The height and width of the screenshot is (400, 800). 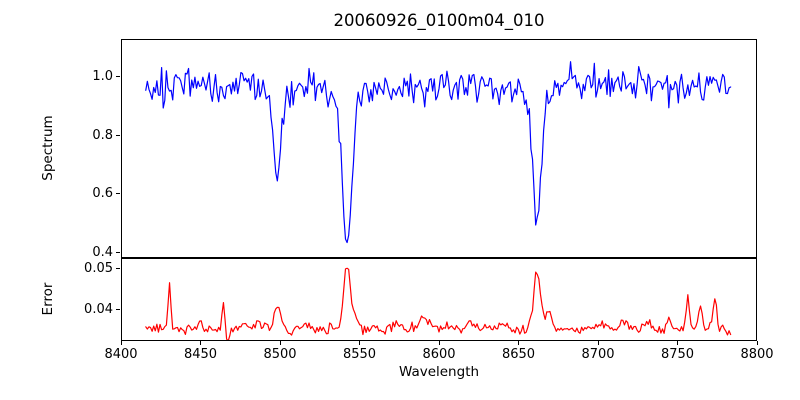 What do you see at coordinates (677, 354) in the screenshot?
I see `x-tick-label: 8750` at bounding box center [677, 354].